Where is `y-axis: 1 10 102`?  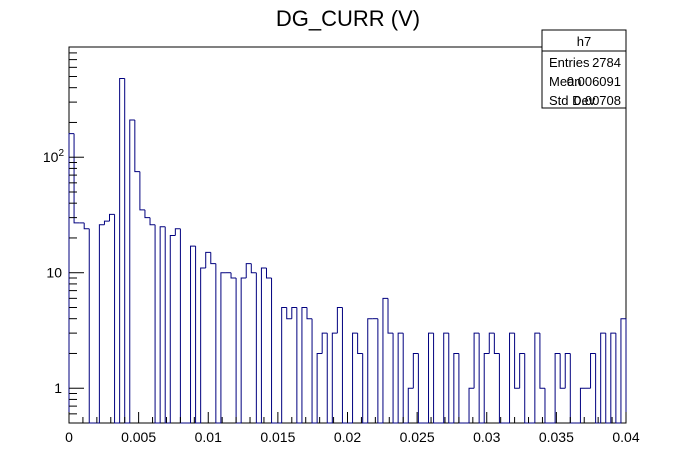 y-axis: 1 10 102 is located at coordinates (63, 235).